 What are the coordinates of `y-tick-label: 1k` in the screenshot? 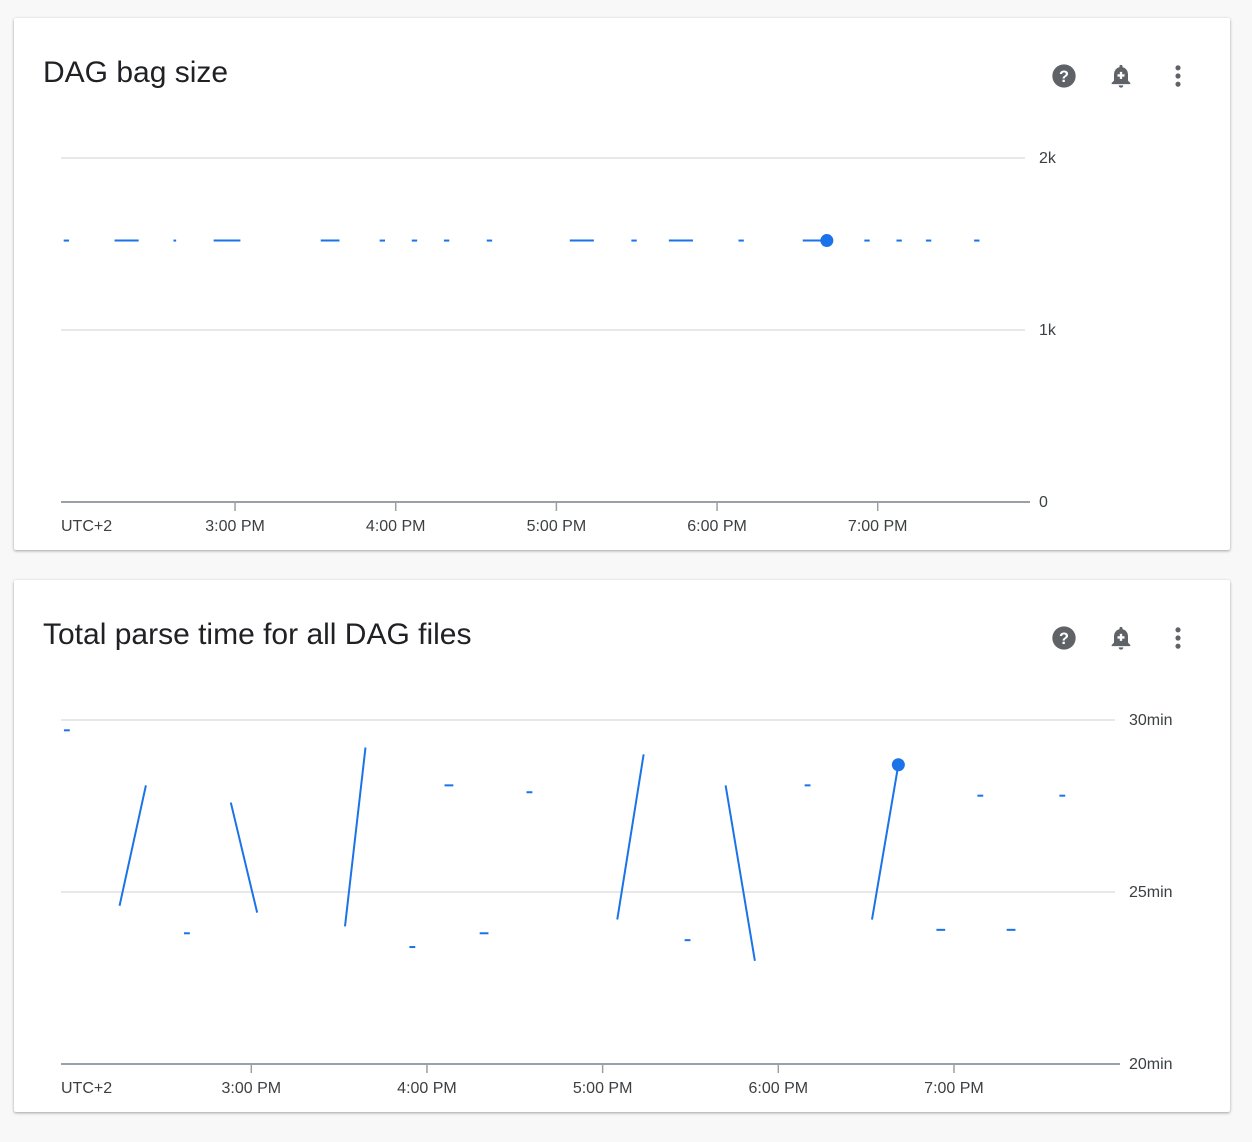 It's located at (1048, 330).